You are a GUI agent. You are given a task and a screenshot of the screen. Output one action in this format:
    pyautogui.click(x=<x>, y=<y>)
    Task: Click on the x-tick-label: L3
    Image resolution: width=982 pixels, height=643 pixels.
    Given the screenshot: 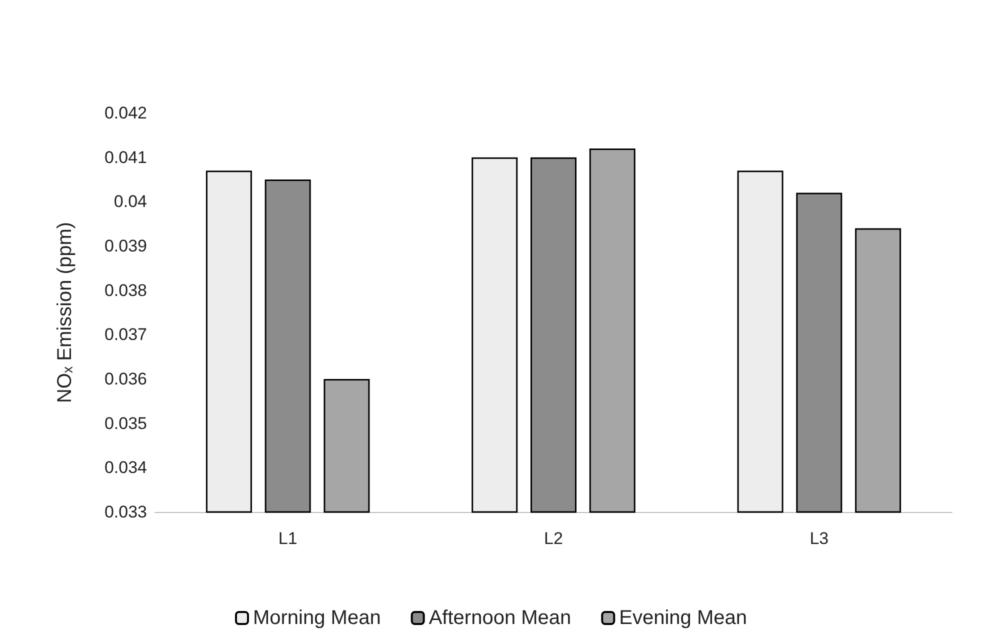 What is the action you would take?
    pyautogui.click(x=819, y=538)
    